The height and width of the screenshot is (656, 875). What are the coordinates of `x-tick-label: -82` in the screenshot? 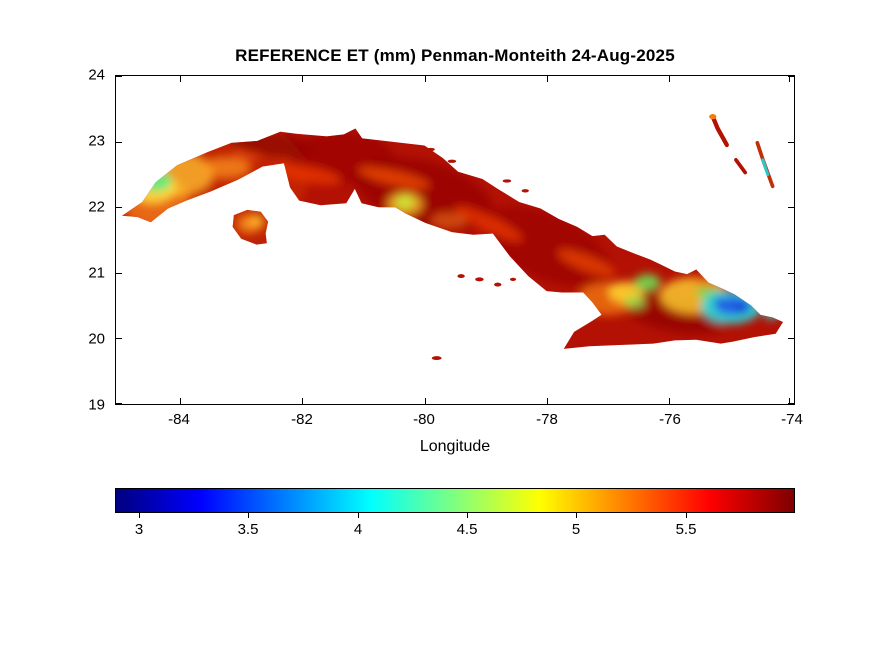 It's located at (302, 419).